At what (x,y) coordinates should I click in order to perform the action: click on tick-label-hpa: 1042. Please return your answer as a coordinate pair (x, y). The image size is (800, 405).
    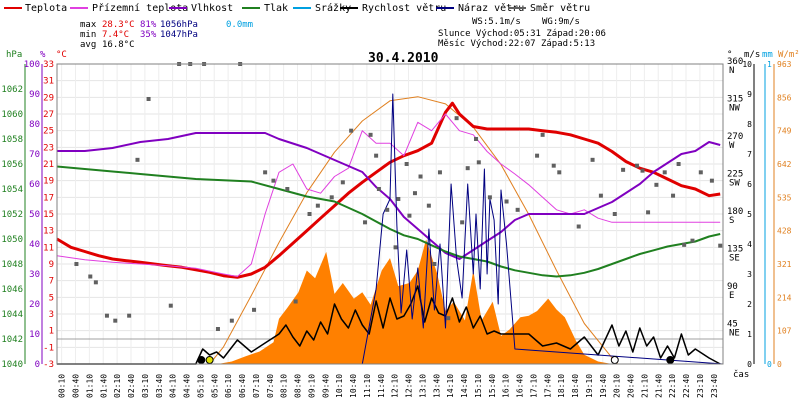
    Looking at the image, I should click on (12, 340).